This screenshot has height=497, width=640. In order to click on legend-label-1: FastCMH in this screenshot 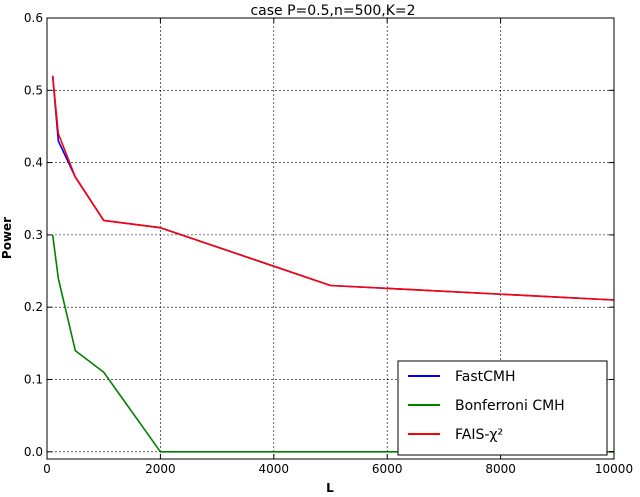, I will do `click(485, 377)`.